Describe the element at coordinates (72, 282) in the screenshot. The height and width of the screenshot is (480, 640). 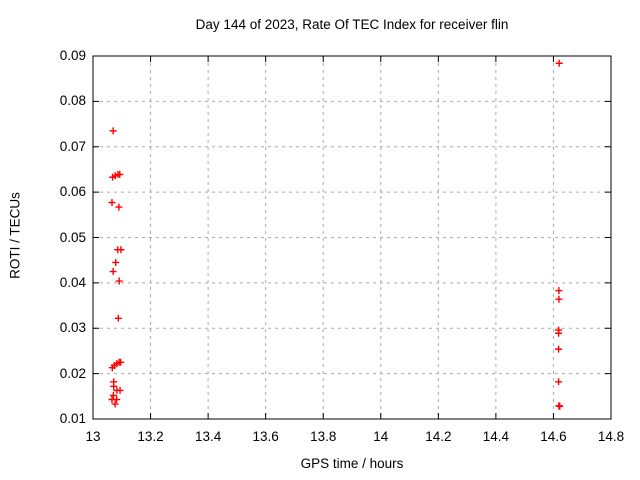
I see `y-tick-label: 0.04` at that location.